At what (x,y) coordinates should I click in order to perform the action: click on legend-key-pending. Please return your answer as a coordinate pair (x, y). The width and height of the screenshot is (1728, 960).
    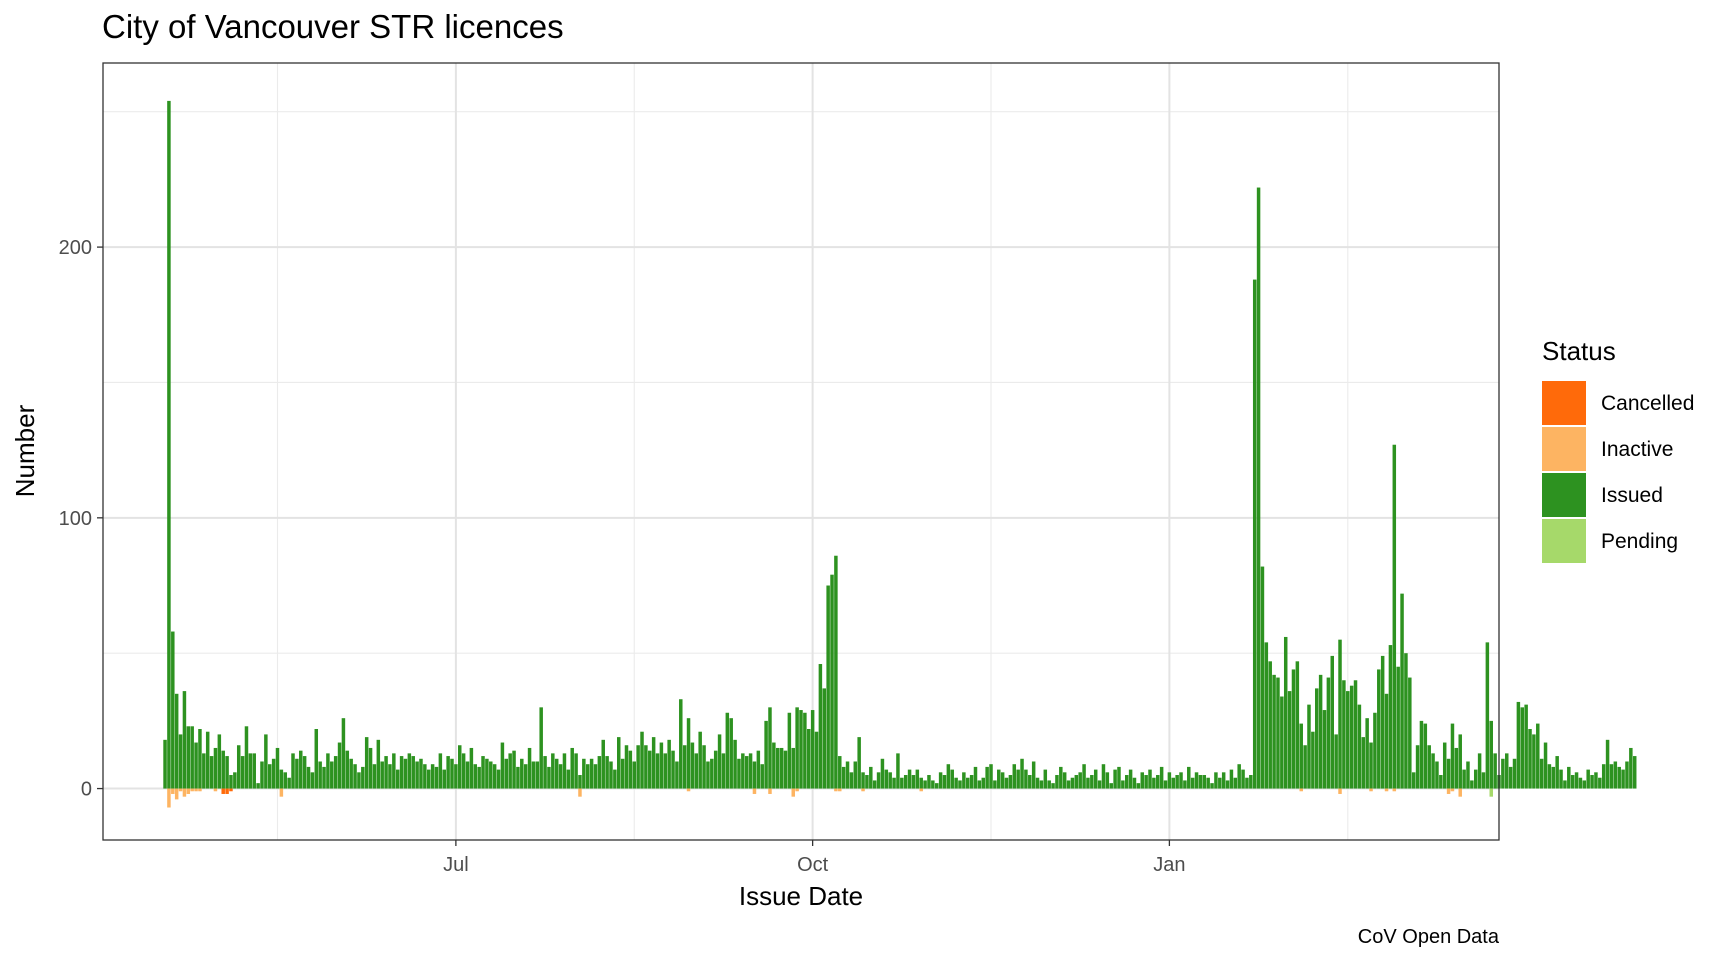
    Looking at the image, I should click on (1564, 541).